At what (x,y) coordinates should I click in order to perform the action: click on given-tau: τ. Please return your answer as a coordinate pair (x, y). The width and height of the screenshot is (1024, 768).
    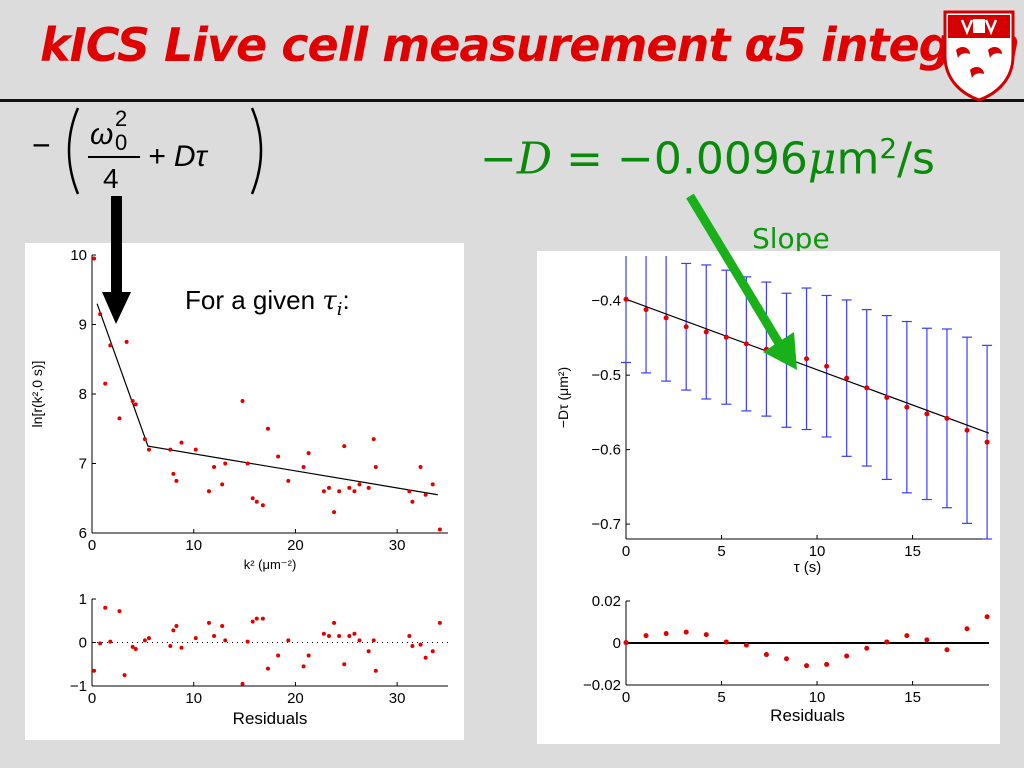
    Looking at the image, I should click on (329, 301).